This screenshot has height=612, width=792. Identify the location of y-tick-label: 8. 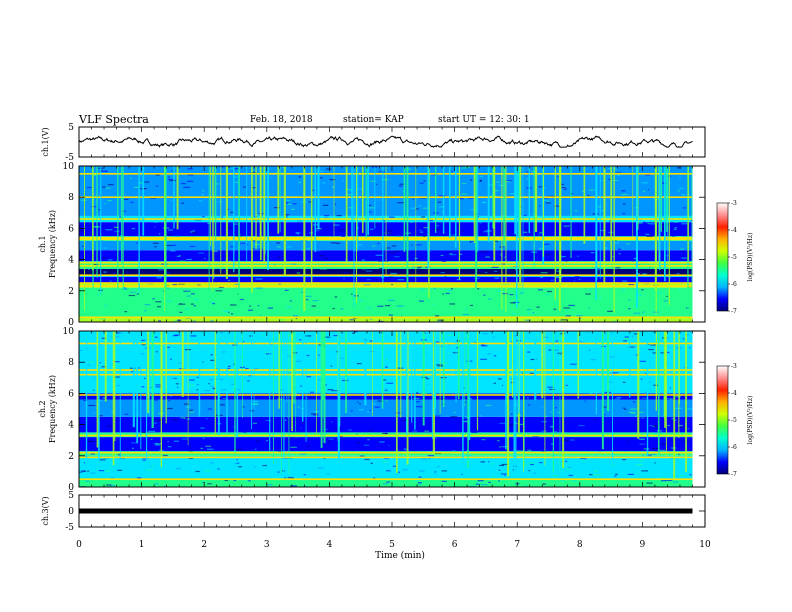
(71, 363).